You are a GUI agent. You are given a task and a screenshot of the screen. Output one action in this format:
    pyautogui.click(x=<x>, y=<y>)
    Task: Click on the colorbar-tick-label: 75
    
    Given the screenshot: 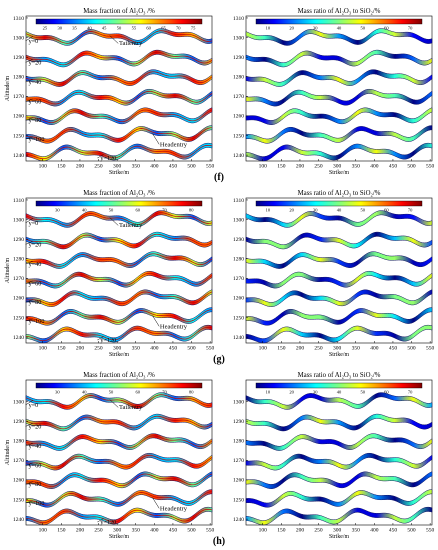 What is the action you would take?
    pyautogui.click(x=193, y=28)
    